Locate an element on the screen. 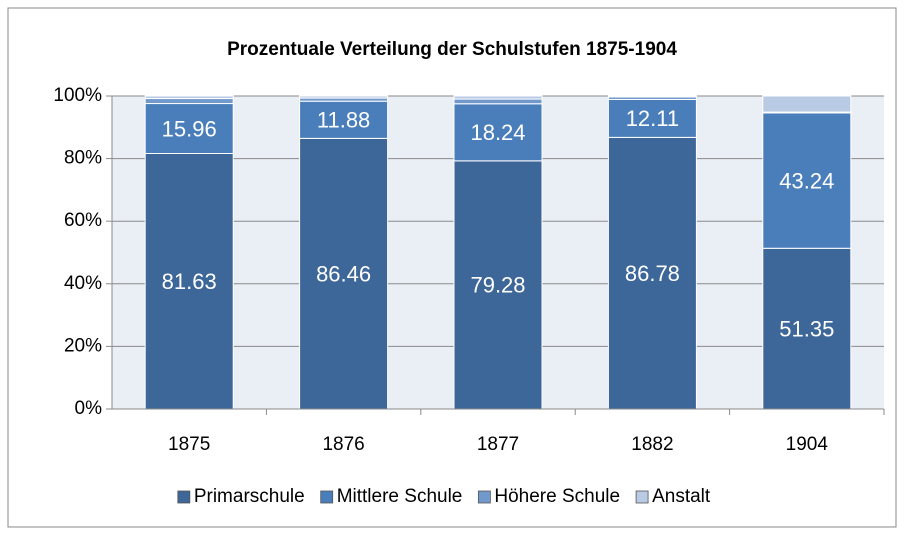 The image size is (904, 535). data-label: 11.88 is located at coordinates (343, 120).